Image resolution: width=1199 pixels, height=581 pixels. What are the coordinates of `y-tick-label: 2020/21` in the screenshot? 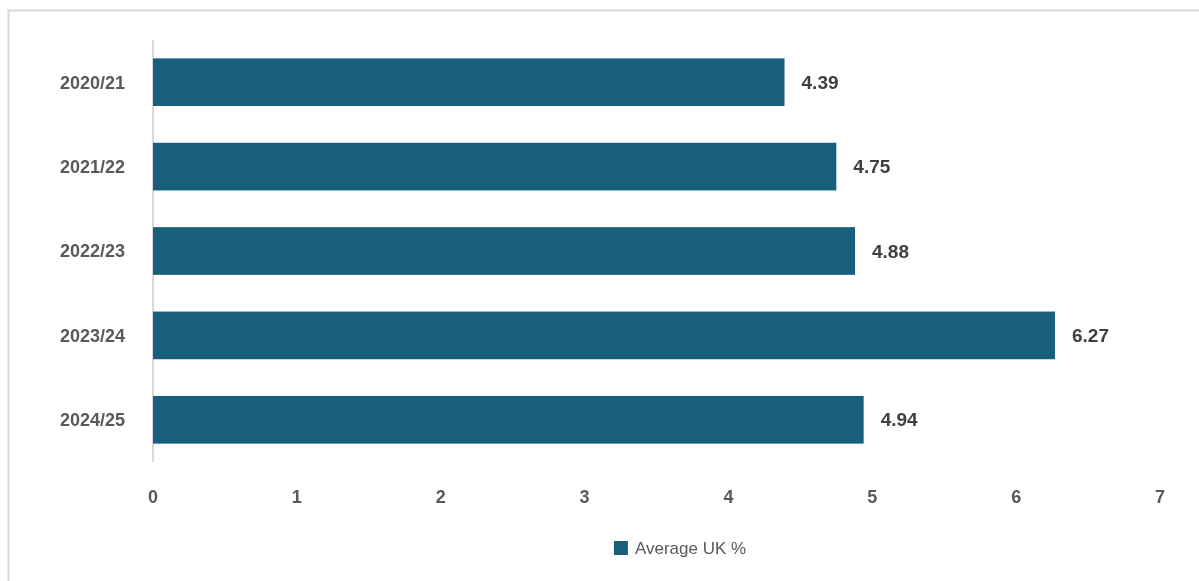 It's located at (92, 82).